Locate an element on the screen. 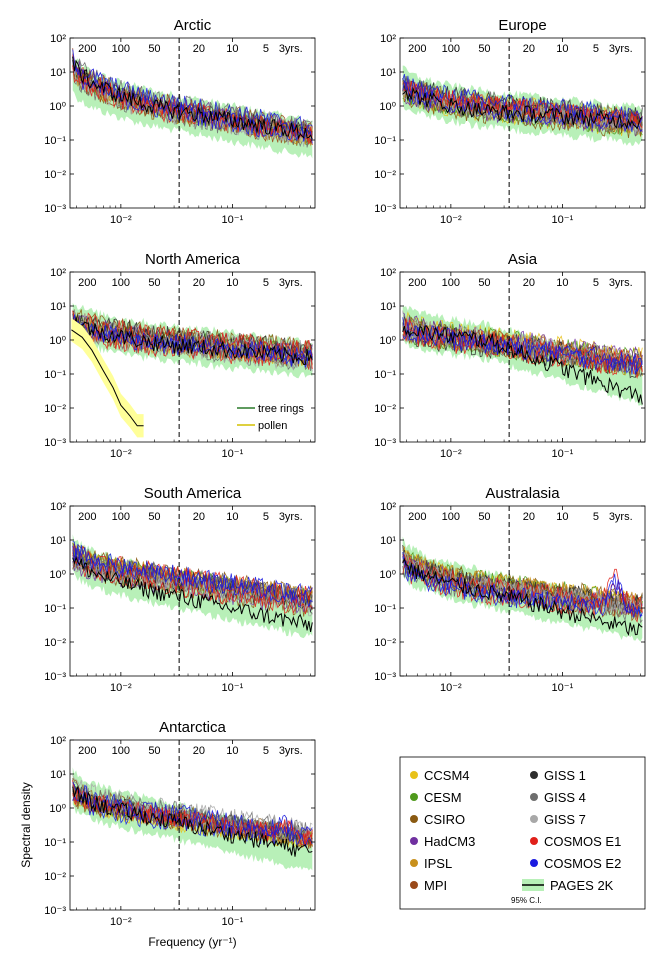  legend-label: MPI is located at coordinates (435, 885).